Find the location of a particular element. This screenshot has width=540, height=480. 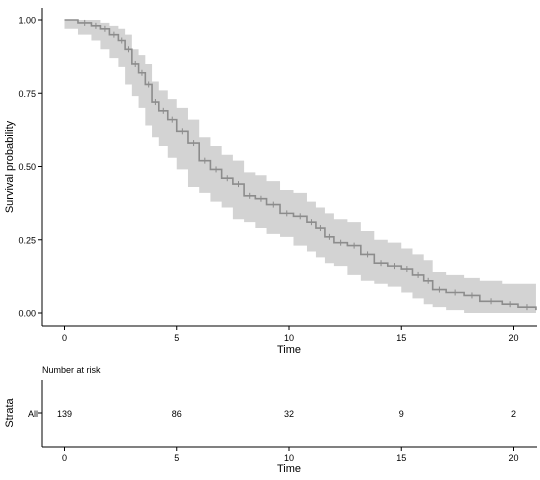

x-ticks: 0 5 10 15 20 is located at coordinates (290, 334).